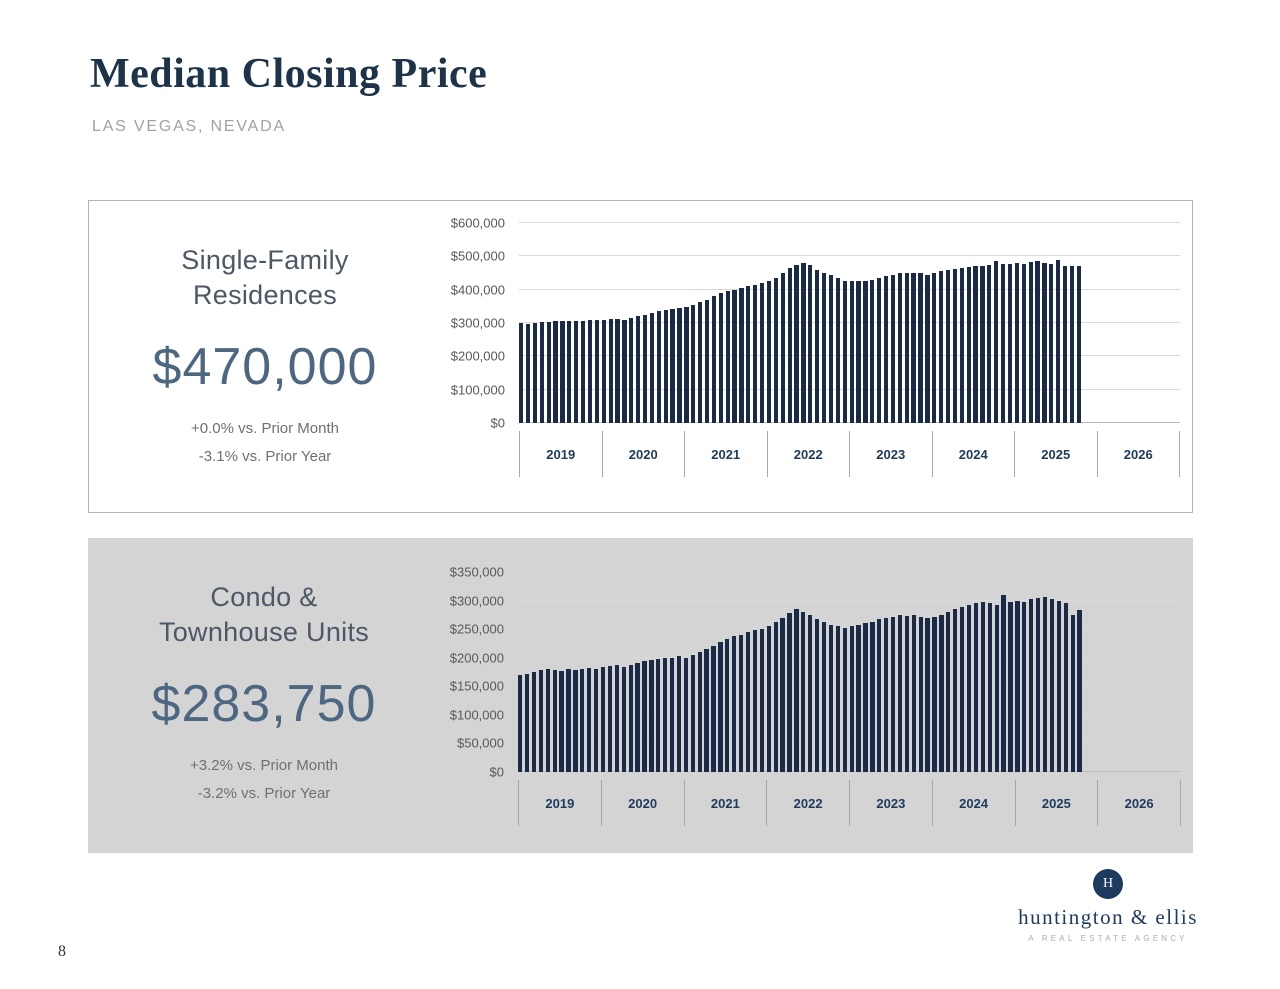 Image resolution: width=1280 pixels, height=989 pixels. I want to click on page-number: 8, so click(62, 951).